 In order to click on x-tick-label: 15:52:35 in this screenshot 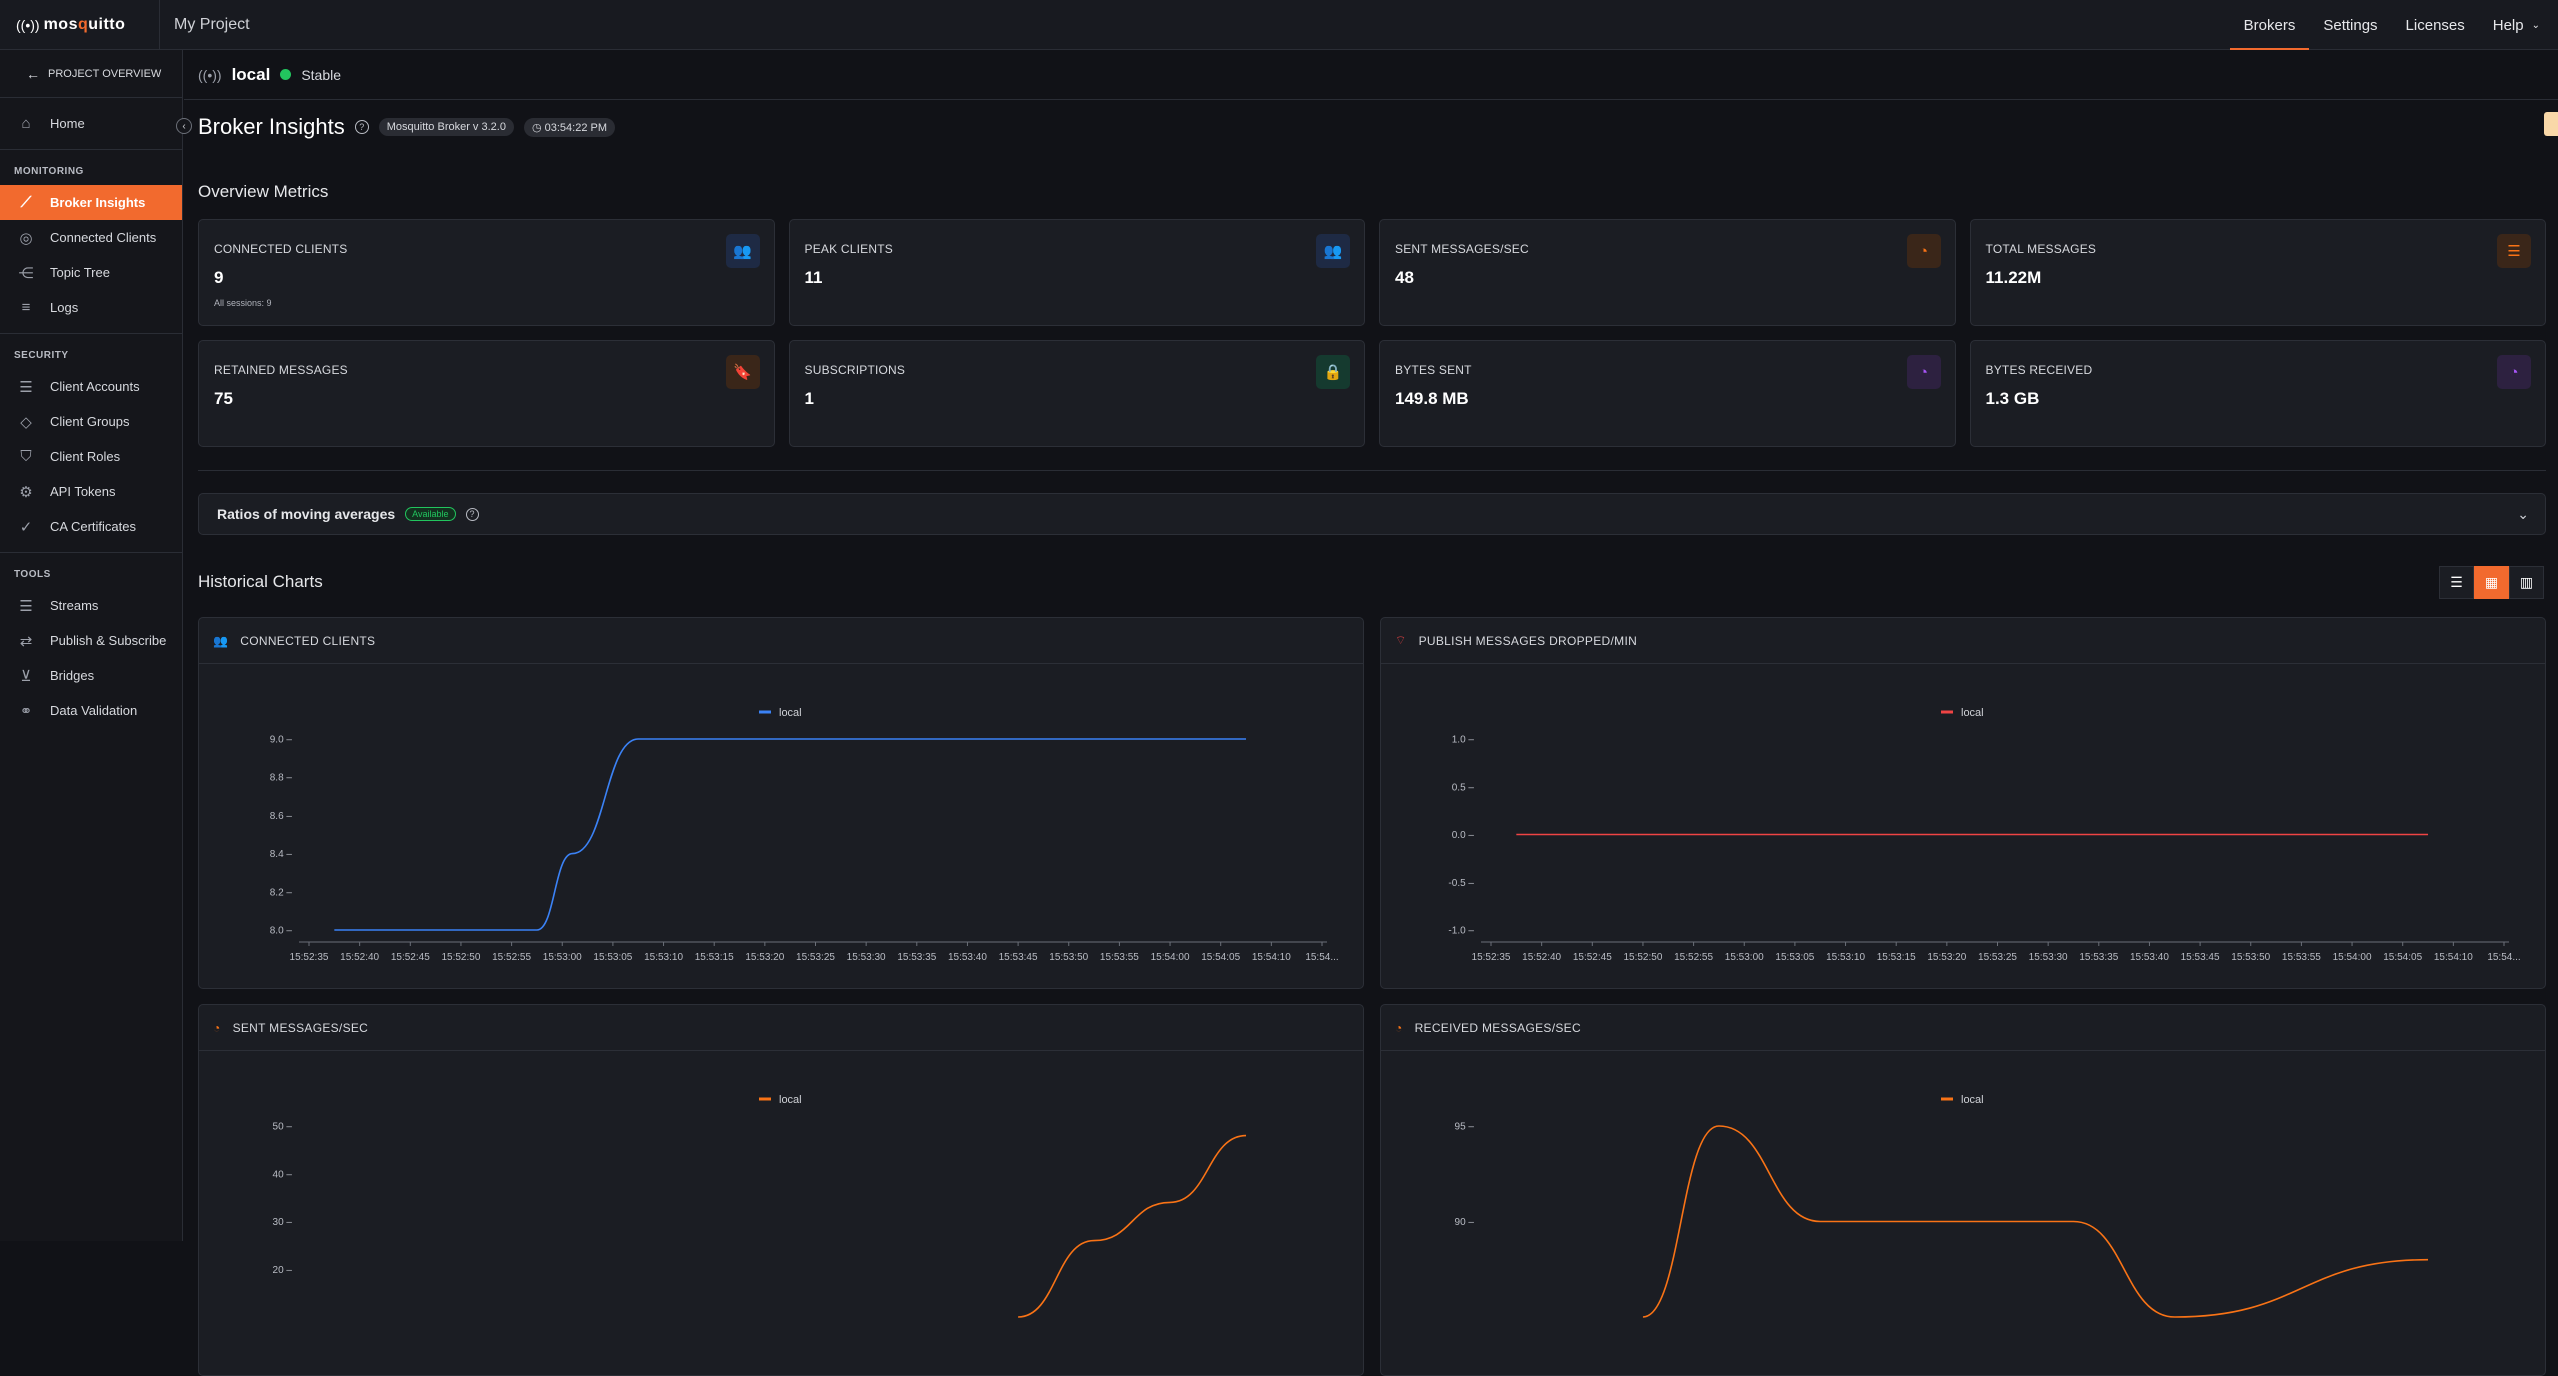, I will do `click(309, 957)`.